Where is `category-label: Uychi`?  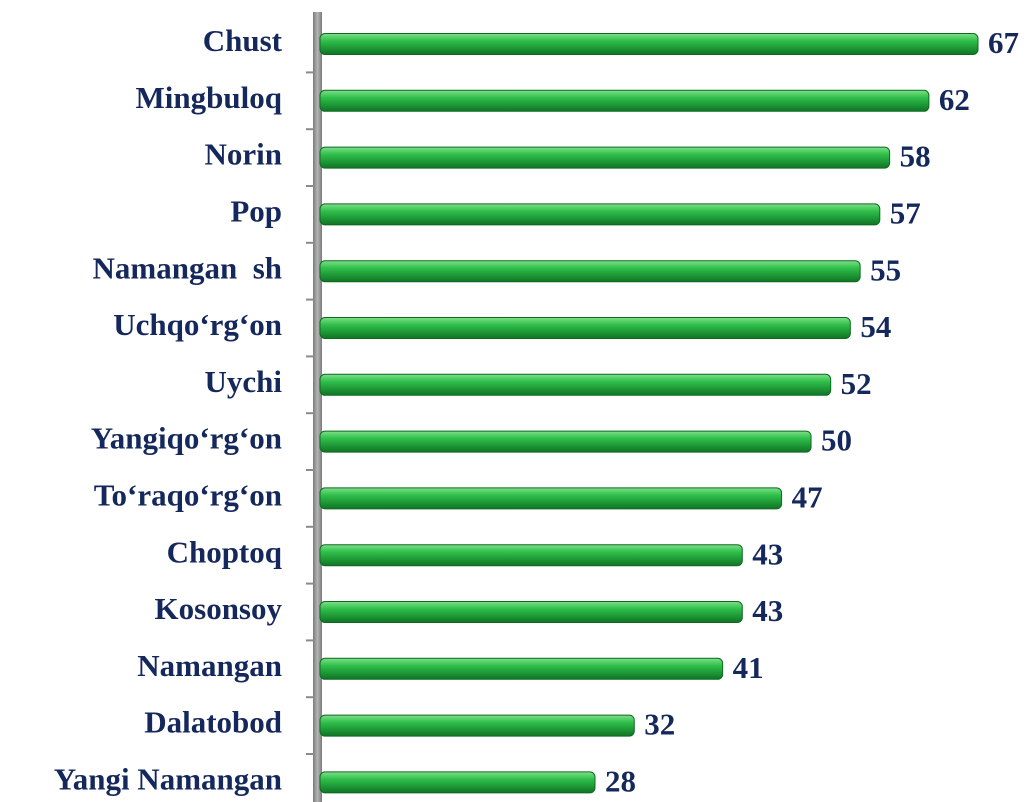
category-label: Uychi is located at coordinates (244, 381).